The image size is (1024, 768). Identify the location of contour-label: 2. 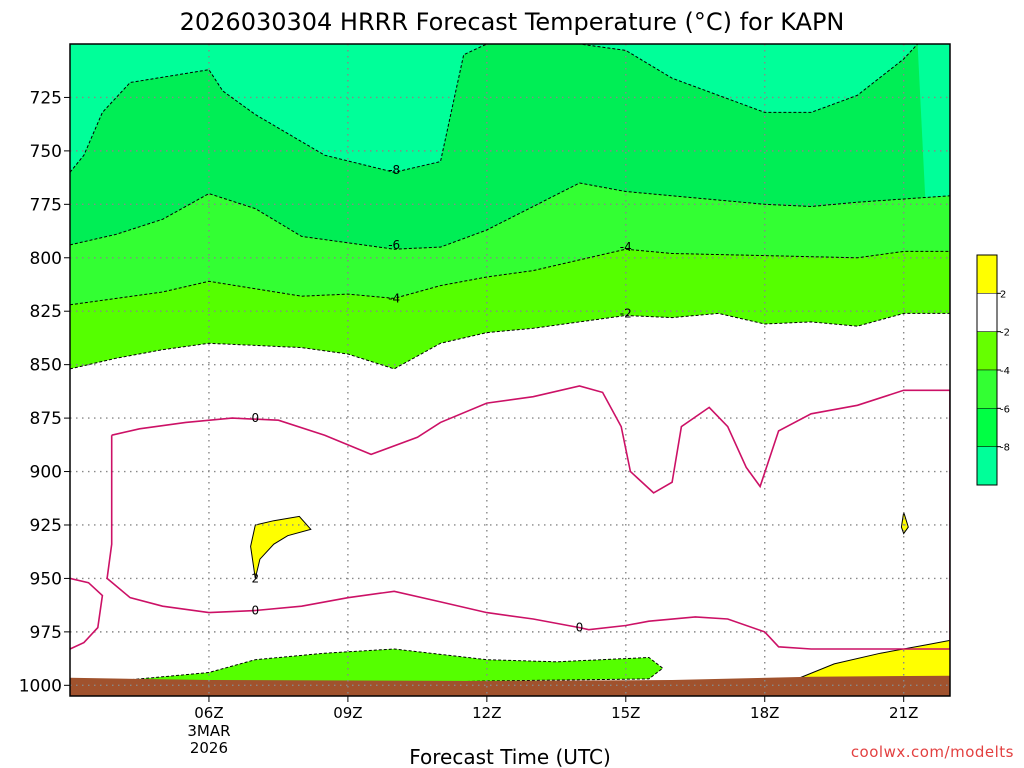
(255, 578).